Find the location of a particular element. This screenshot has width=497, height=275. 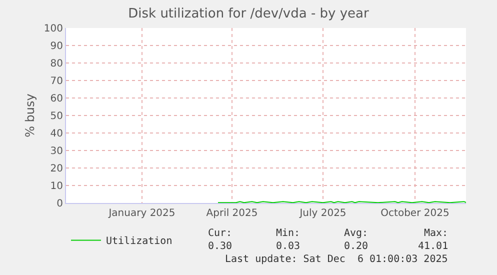

text: 41.01 is located at coordinates (433, 246).